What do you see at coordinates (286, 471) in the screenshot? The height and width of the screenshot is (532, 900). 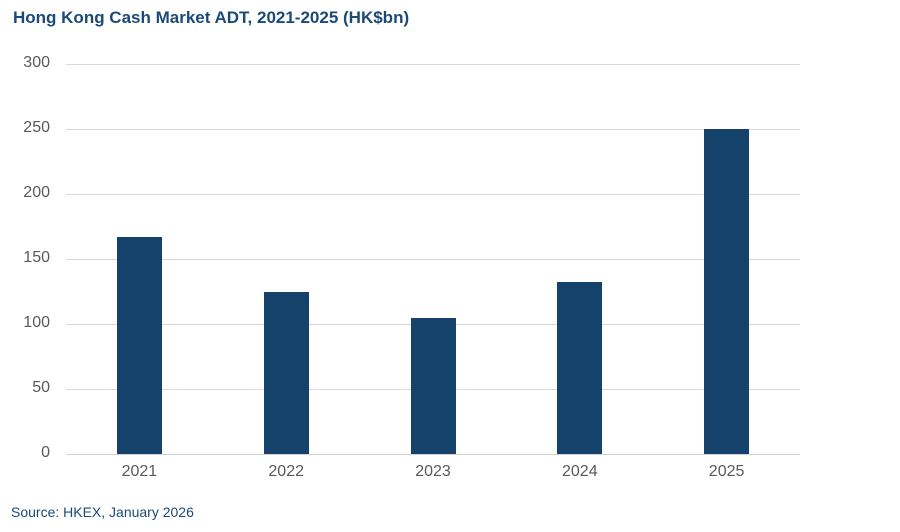 I see `x-tick-label: 2022` at bounding box center [286, 471].